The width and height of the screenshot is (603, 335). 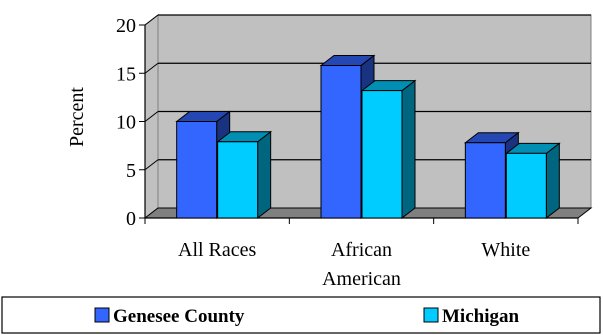 What do you see at coordinates (505, 250) in the screenshot?
I see `x-tick-label: White` at bounding box center [505, 250].